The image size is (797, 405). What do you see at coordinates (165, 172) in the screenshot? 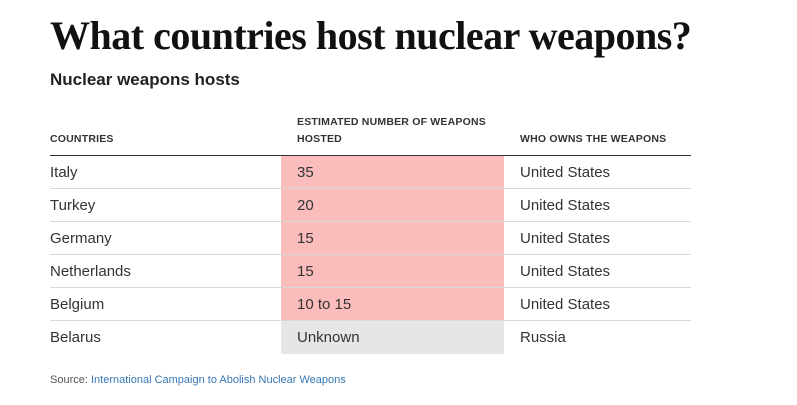
I see `country-cell: Italy` at bounding box center [165, 172].